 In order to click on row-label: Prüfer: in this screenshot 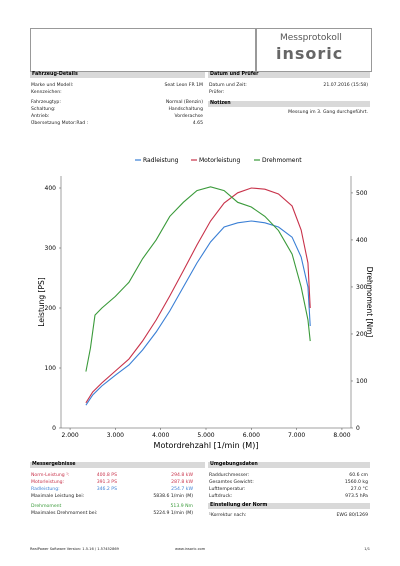, I will do `click(217, 92)`.